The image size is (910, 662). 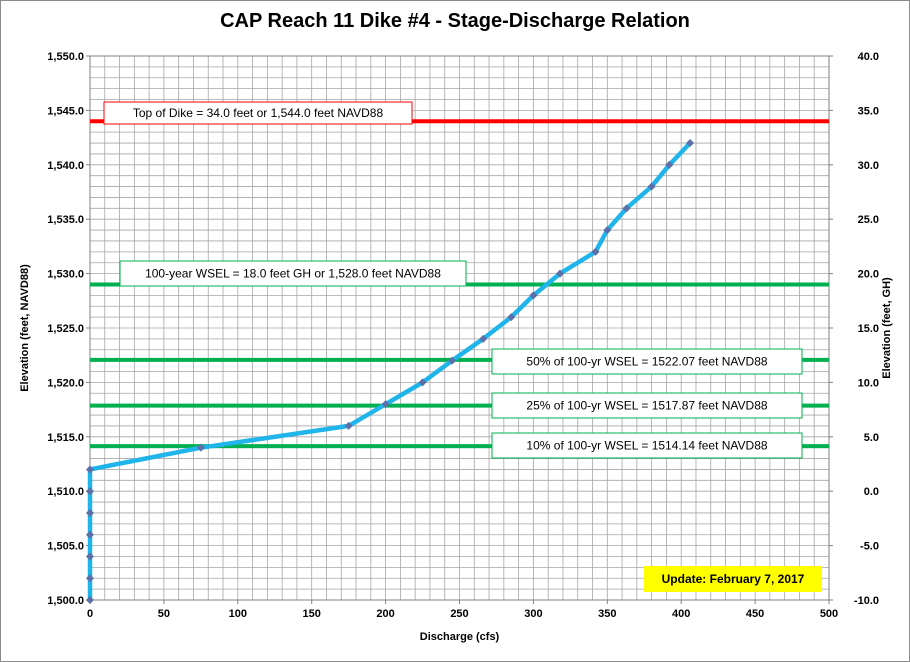 I want to click on y-tick-label: 1,545.0, so click(x=65, y=111).